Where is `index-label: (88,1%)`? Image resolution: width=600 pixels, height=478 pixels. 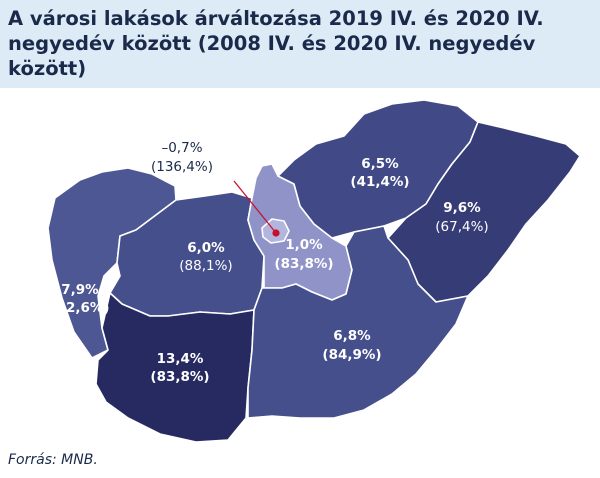 index-label: (88,1%) is located at coordinates (205, 266).